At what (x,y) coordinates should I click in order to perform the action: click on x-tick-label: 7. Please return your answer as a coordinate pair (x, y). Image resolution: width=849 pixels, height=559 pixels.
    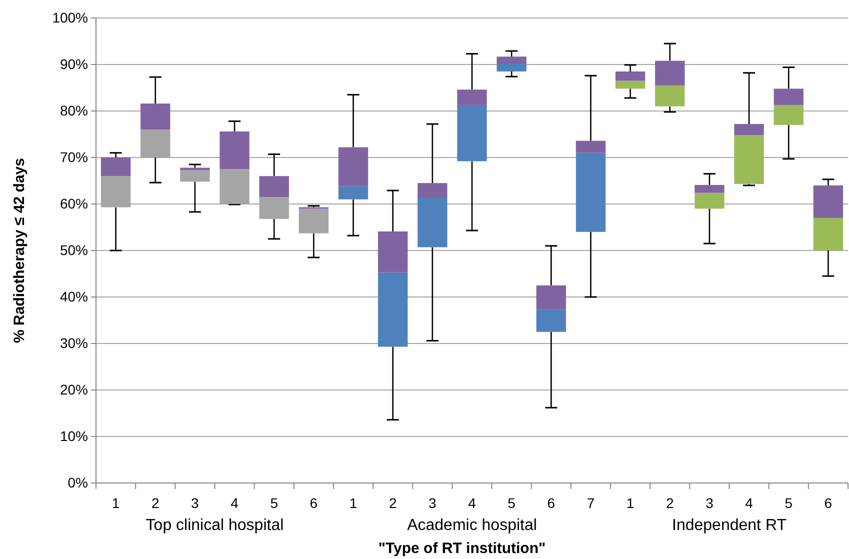
    Looking at the image, I should click on (590, 503).